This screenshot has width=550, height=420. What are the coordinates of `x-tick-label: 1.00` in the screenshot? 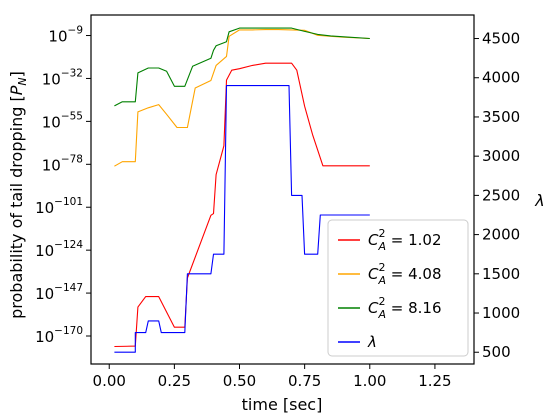 It's located at (369, 381).